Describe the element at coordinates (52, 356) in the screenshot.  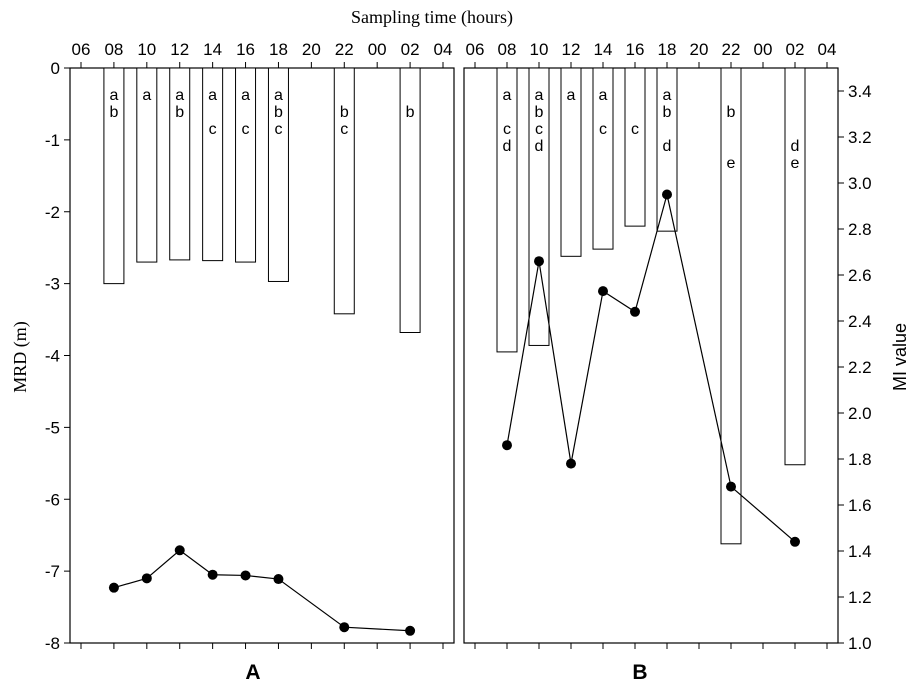
I see `y-tick-label-left: -4` at that location.